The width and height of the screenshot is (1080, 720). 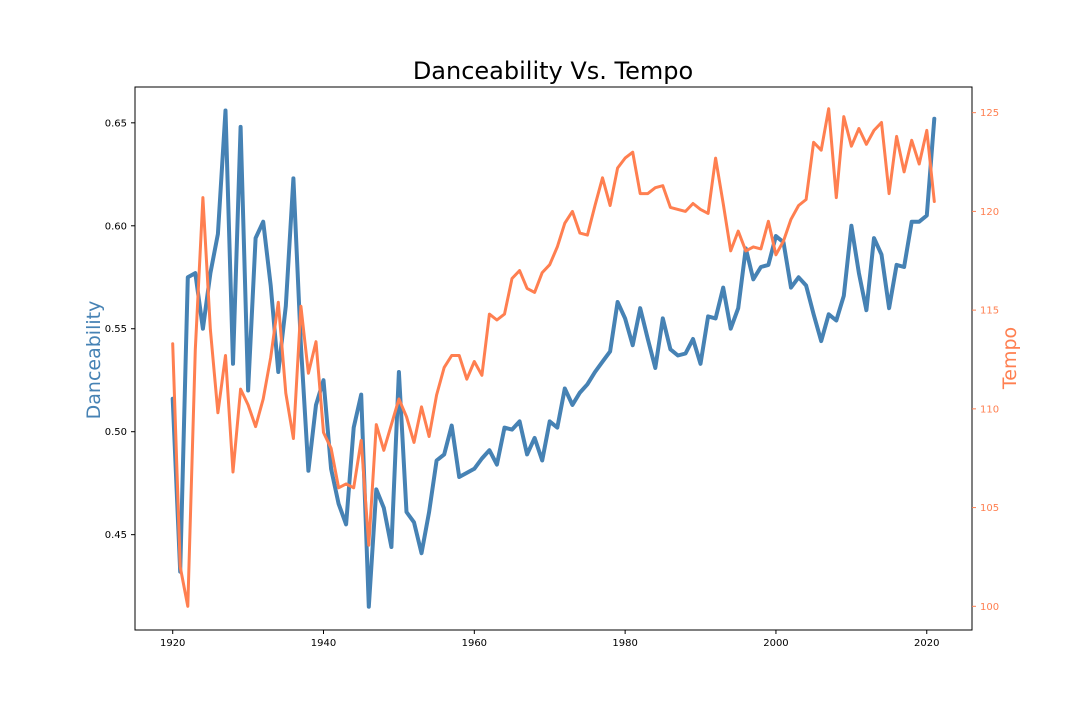 I want to click on right-tick-label: 100, so click(x=989, y=607).